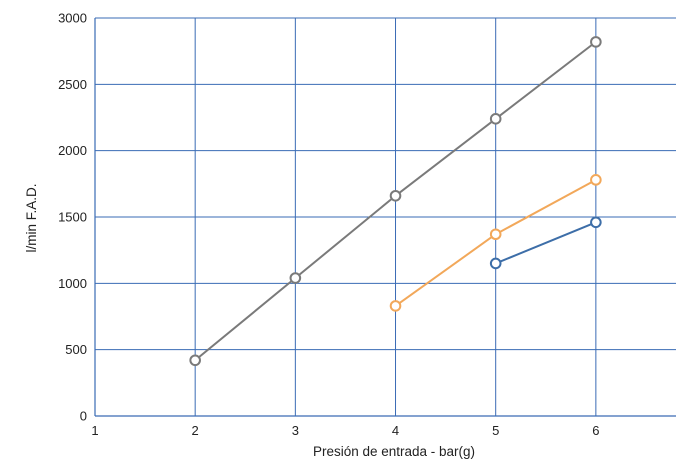 Image resolution: width=678 pixels, height=460 pixels. What do you see at coordinates (72, 217) in the screenshot?
I see `y-tick-label: 1500` at bounding box center [72, 217].